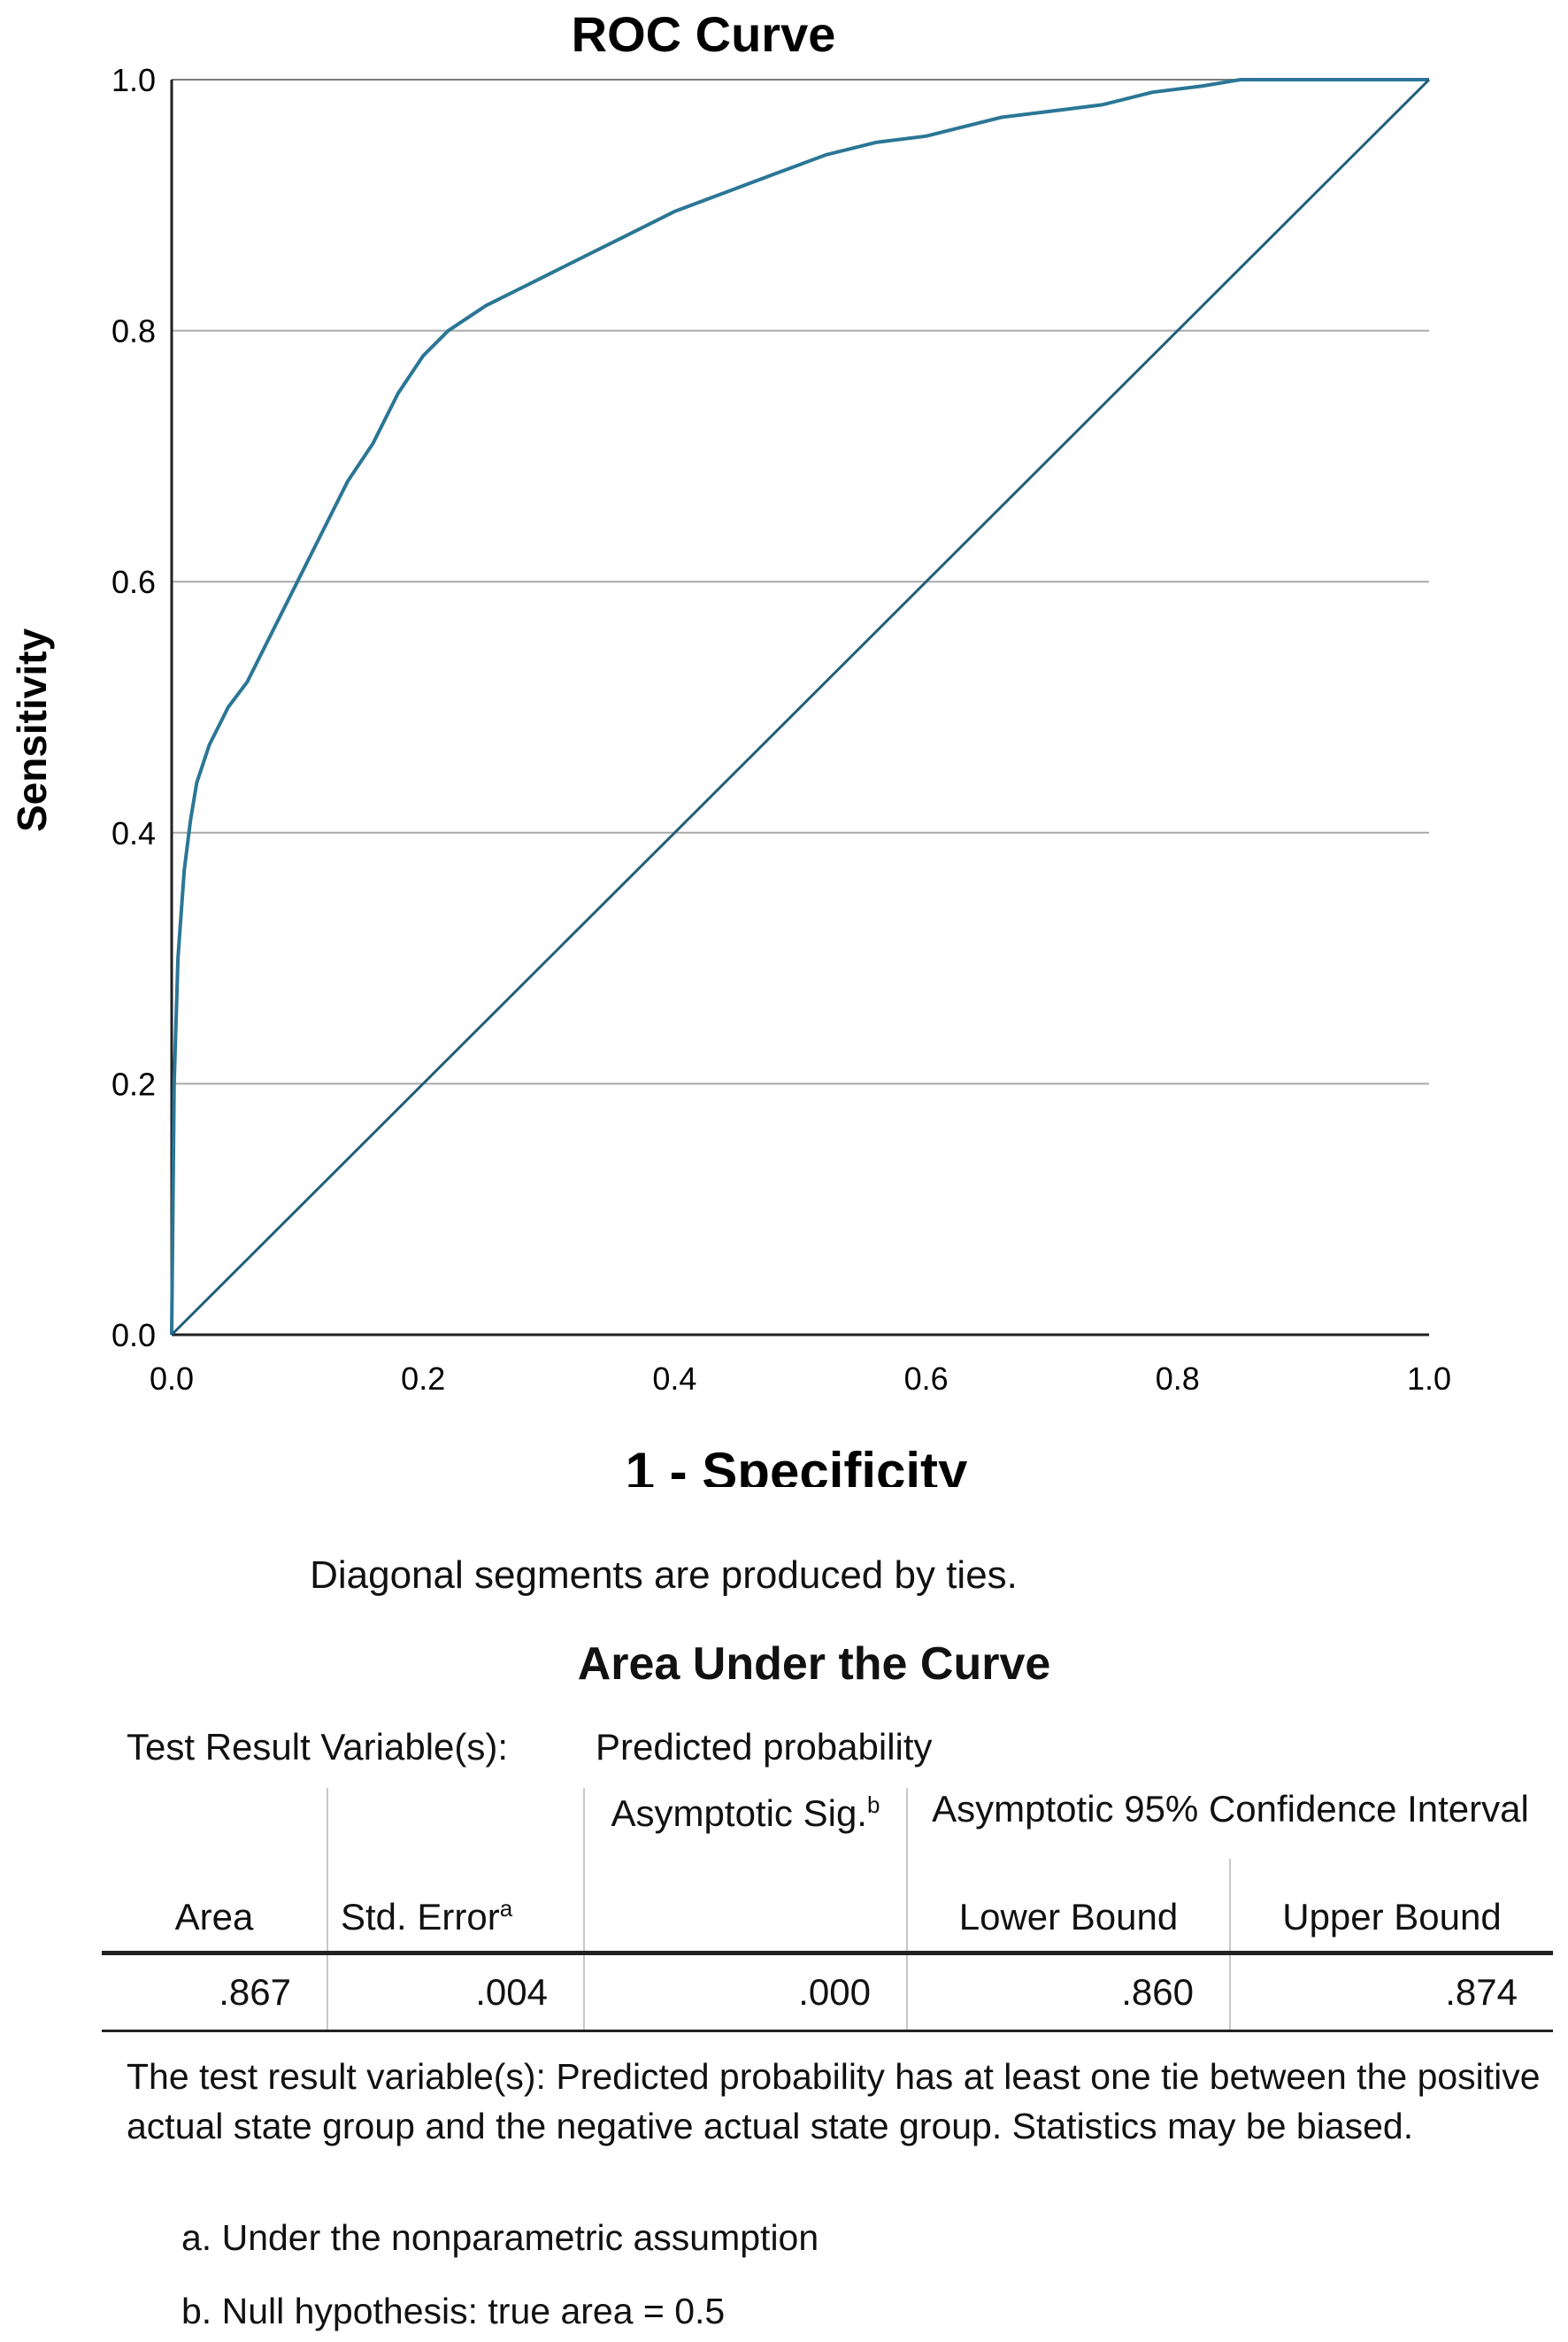 The image size is (1568, 2342). What do you see at coordinates (133, 331) in the screenshot?
I see `y-tick-label: 0.8` at bounding box center [133, 331].